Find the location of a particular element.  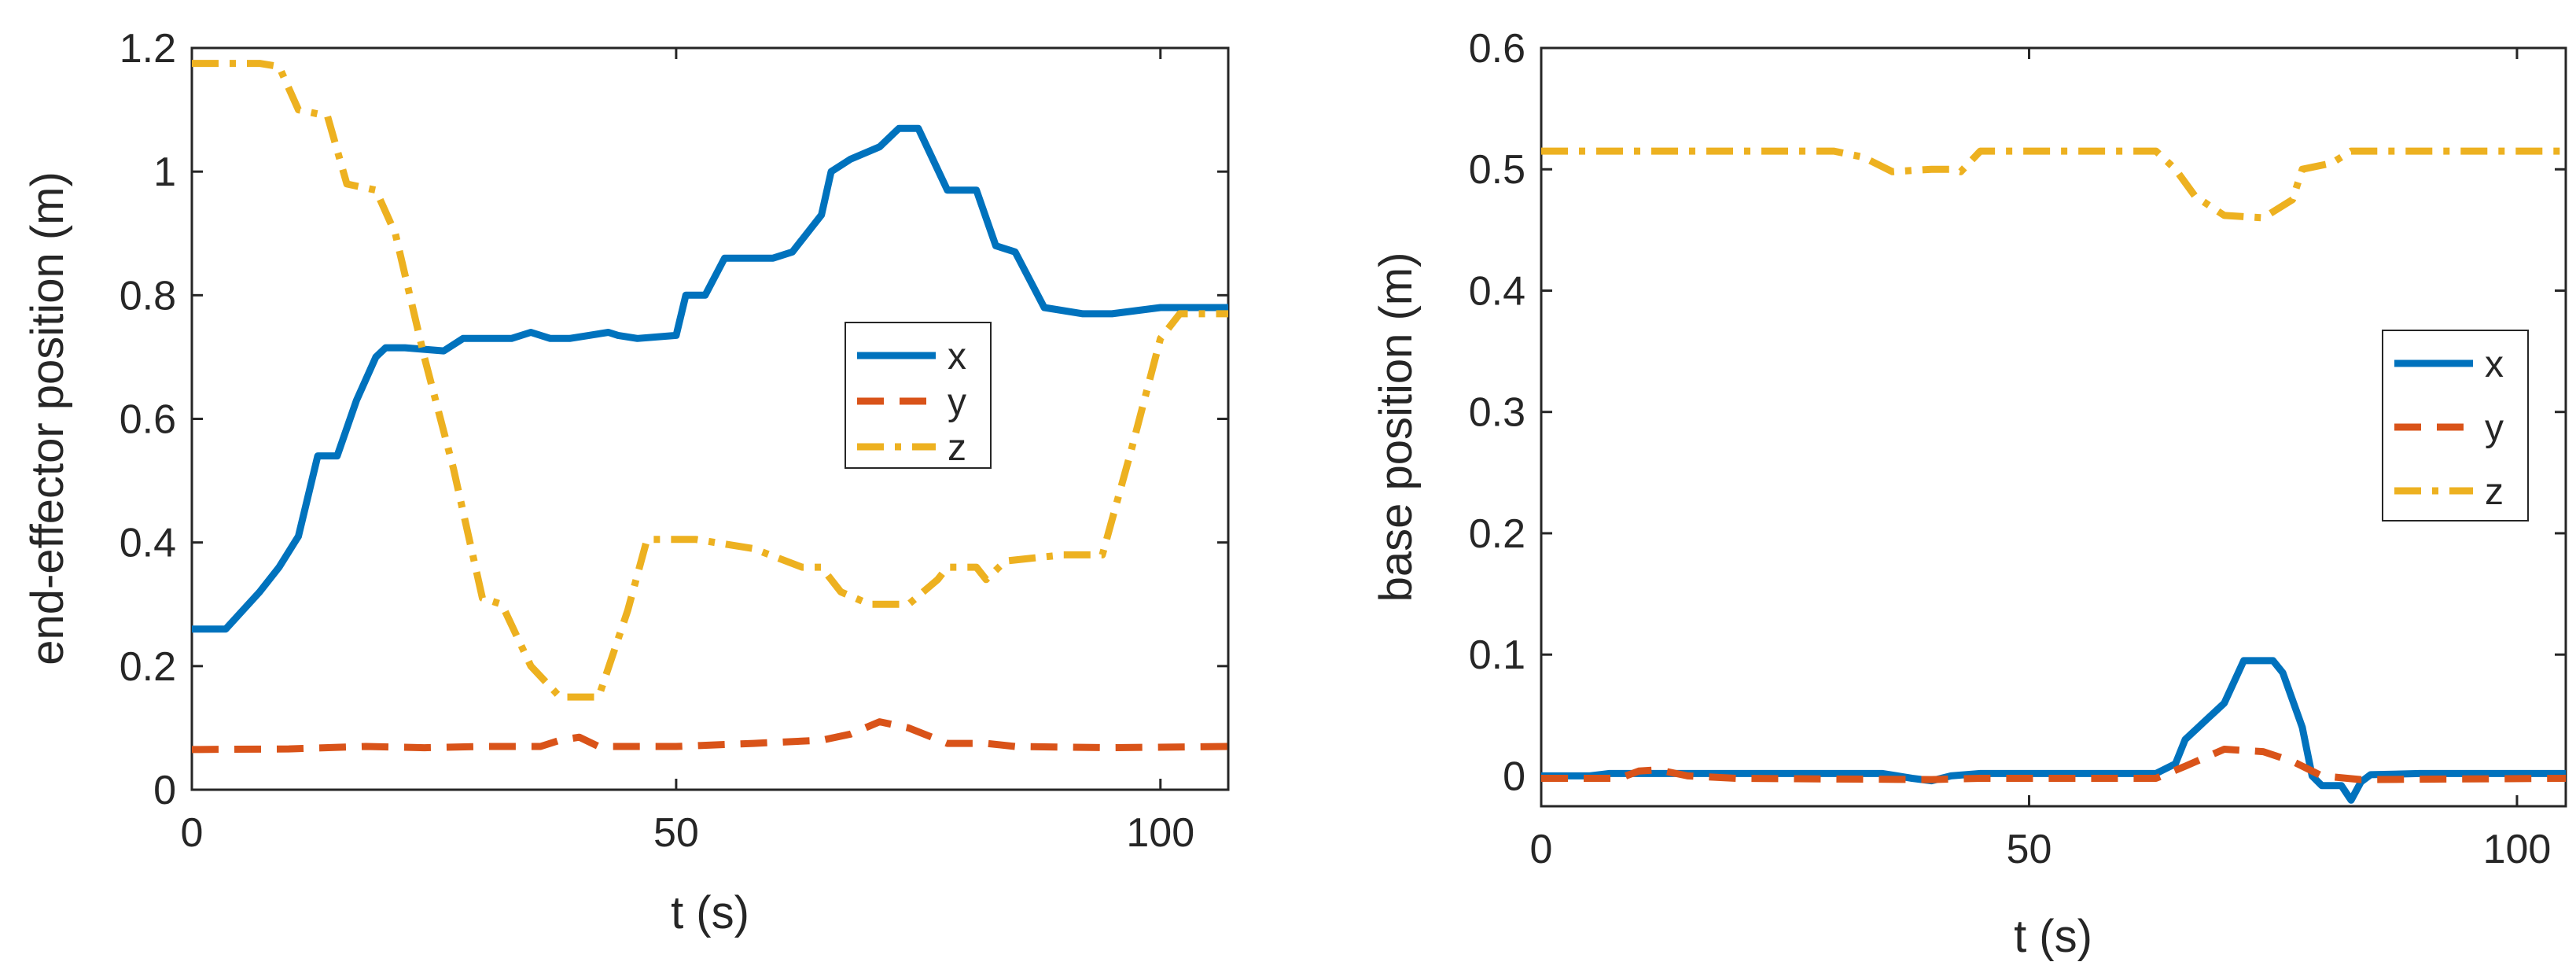

y-tick-label: 0.5 is located at coordinates (1497, 170).